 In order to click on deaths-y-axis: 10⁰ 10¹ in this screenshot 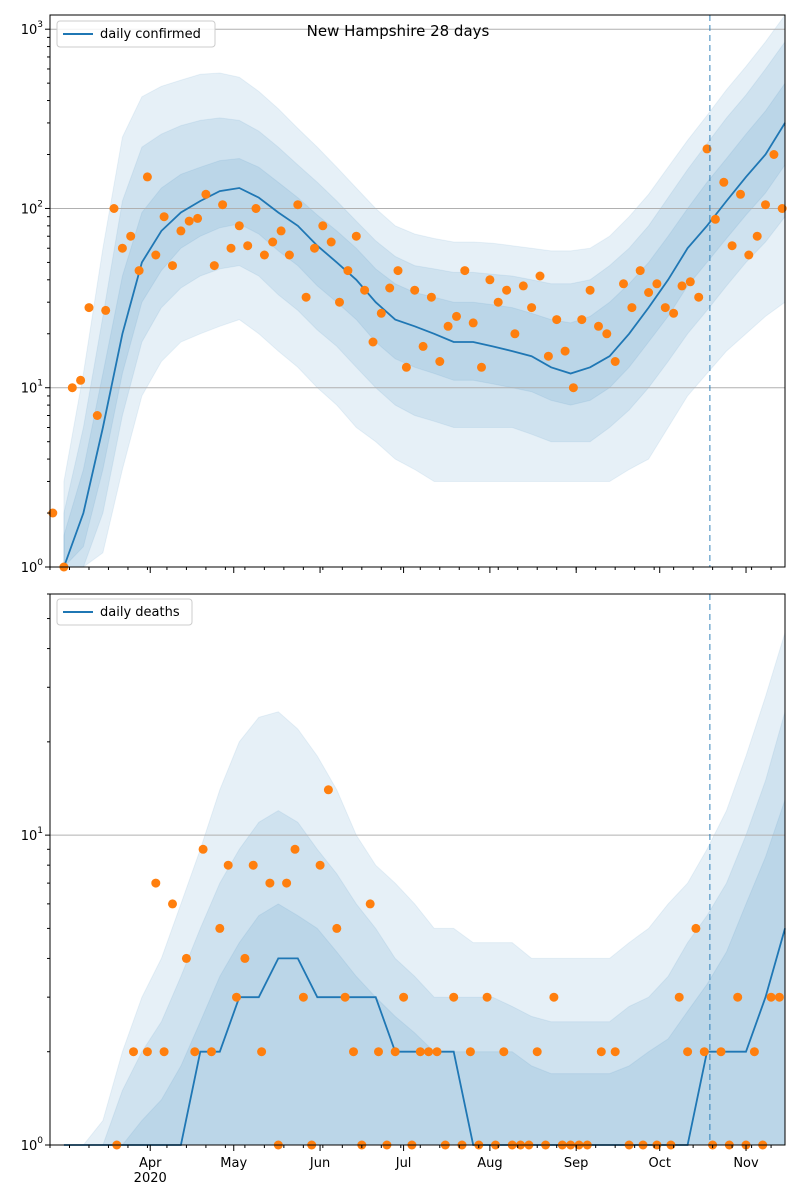, I will do `click(35, 873)`.